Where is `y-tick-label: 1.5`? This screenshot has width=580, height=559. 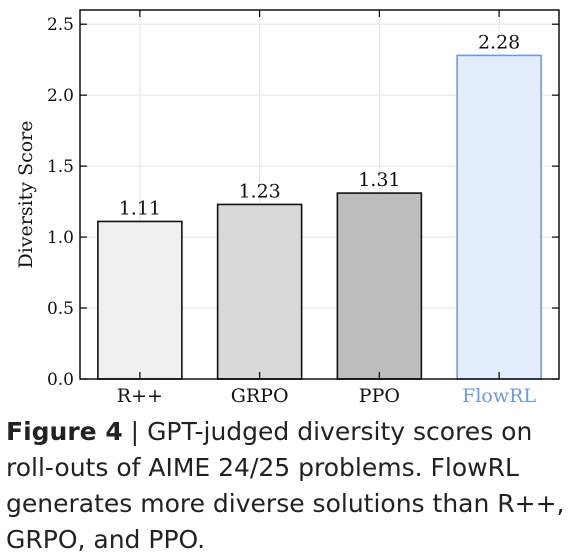 y-tick-label: 1.5 is located at coordinates (60, 167).